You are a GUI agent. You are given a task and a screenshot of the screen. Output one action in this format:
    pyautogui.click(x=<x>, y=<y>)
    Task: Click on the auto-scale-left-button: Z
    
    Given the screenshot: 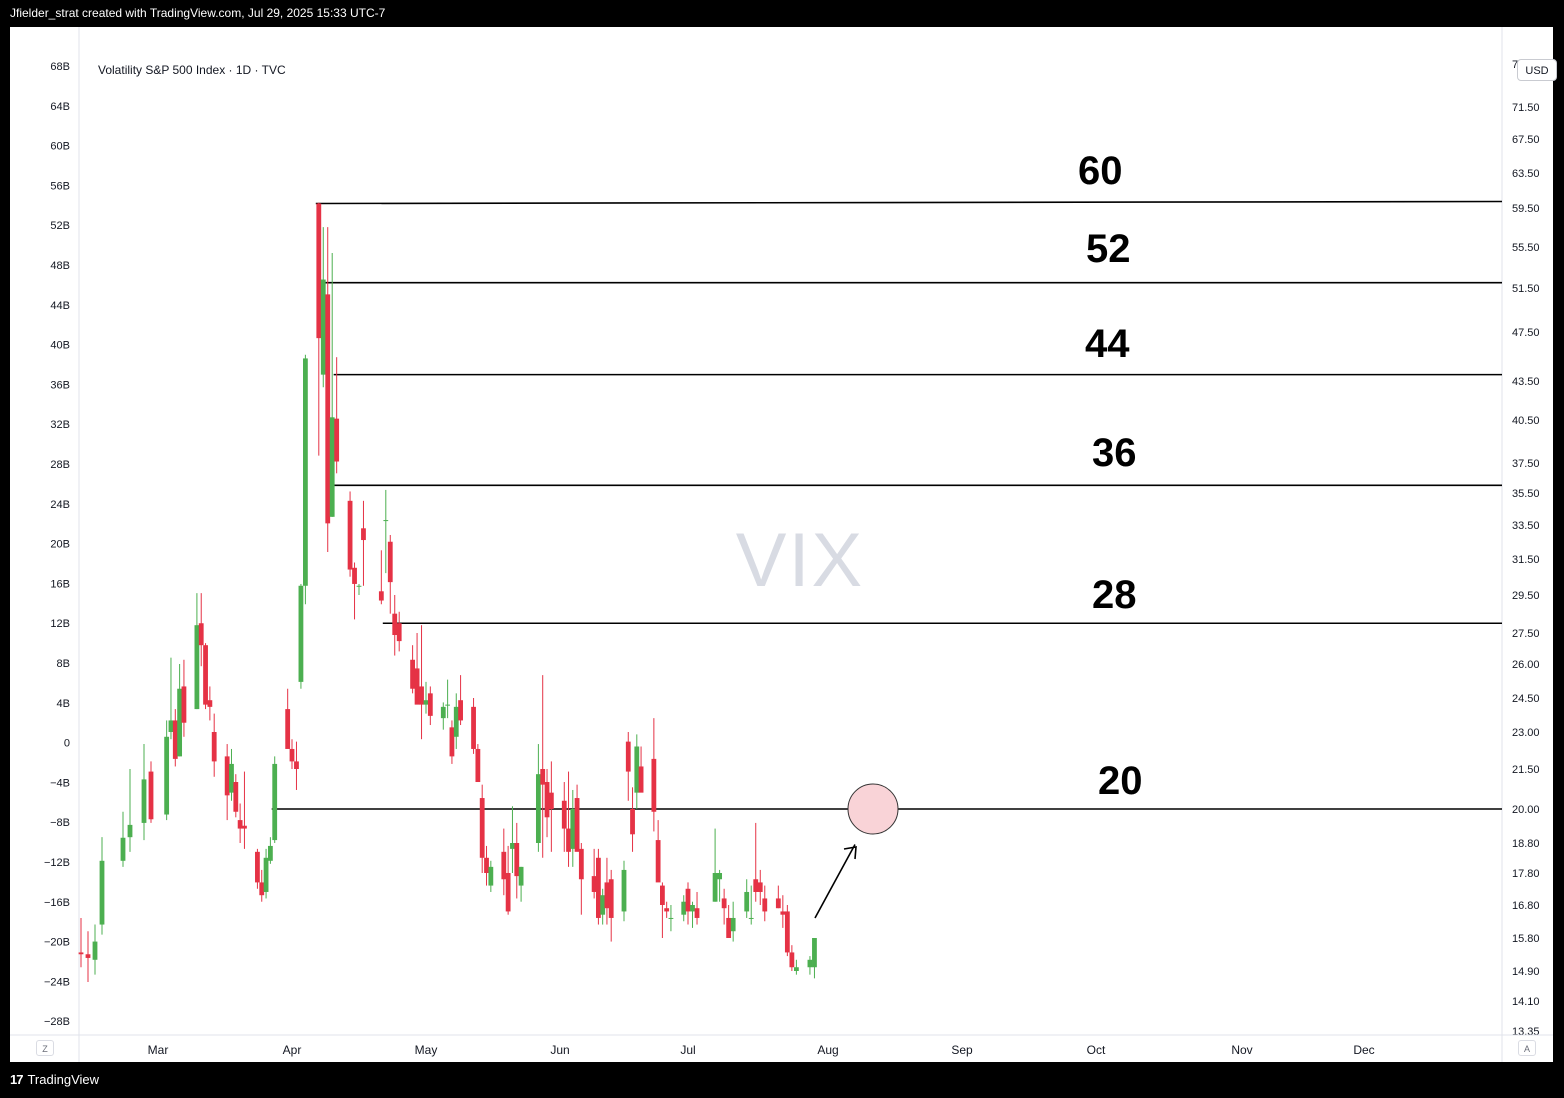 What is the action you would take?
    pyautogui.click(x=45, y=1048)
    